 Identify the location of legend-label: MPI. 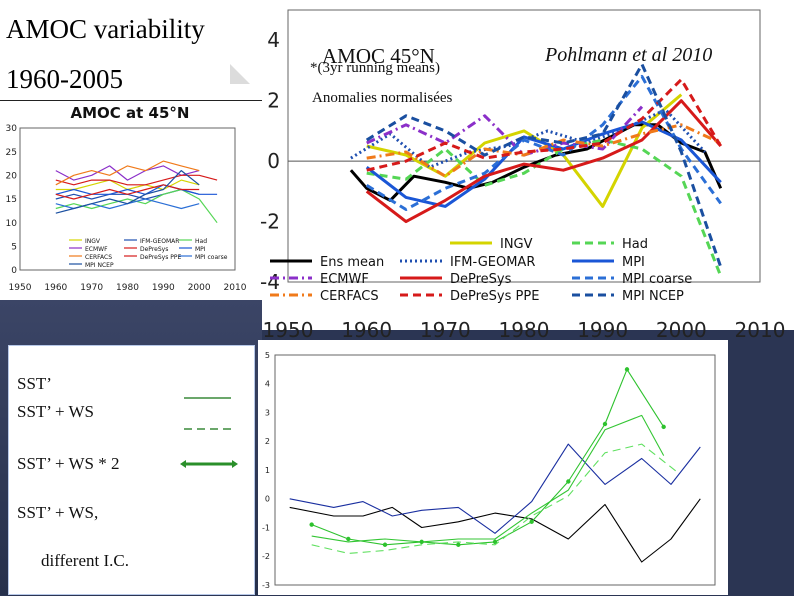
(633, 262).